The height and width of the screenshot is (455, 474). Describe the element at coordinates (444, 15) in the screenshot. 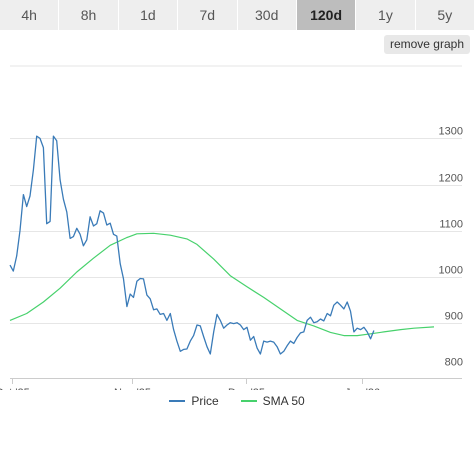

I see `tab-5y: 5y` at that location.